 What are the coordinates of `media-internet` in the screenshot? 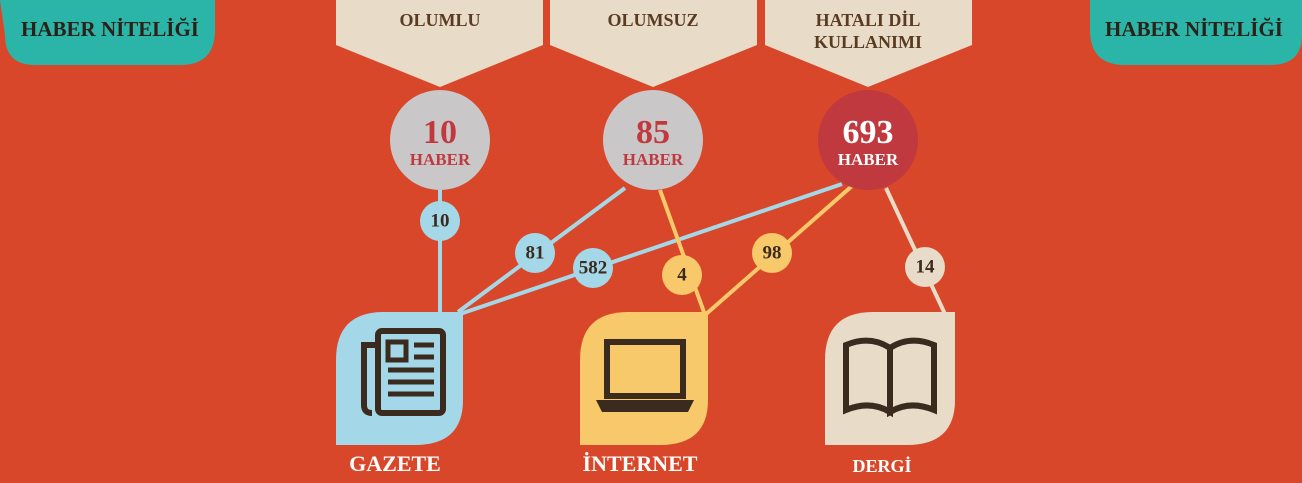 It's located at (644, 378).